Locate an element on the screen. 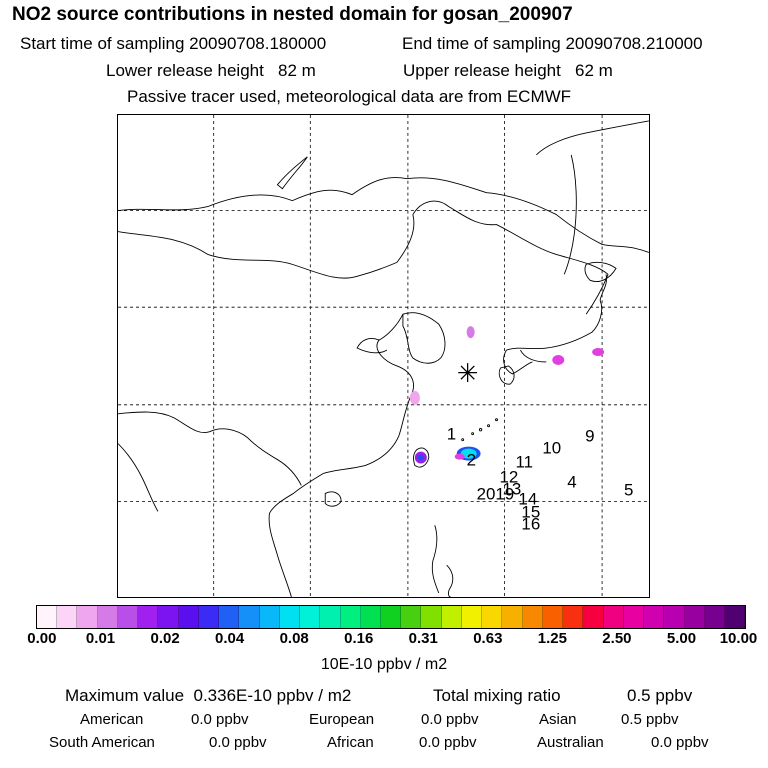 This screenshot has width=768, height=768. colorbar-tick-label: 2.50 is located at coordinates (617, 638).